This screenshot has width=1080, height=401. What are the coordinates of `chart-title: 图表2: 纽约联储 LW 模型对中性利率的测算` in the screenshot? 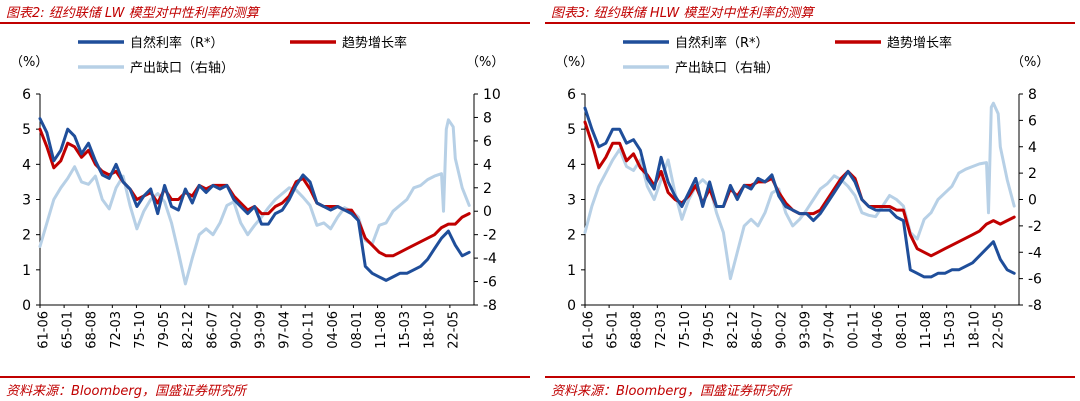 It's located at (132, 13).